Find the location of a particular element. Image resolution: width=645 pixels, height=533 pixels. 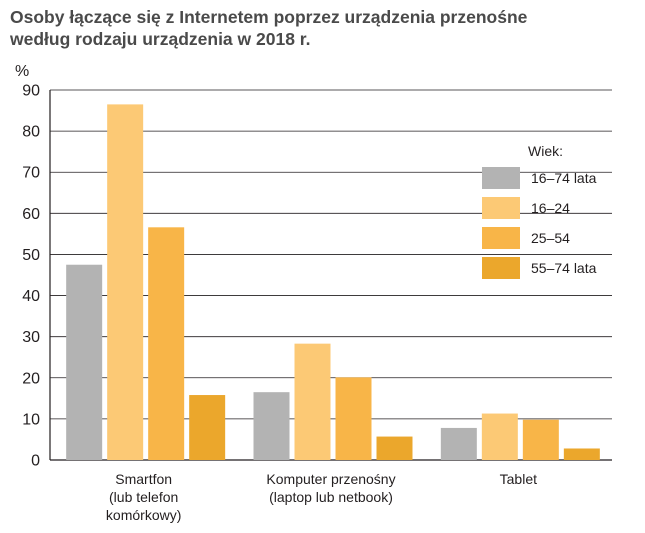

legend-label: 55–74 lata is located at coordinates (564, 268).